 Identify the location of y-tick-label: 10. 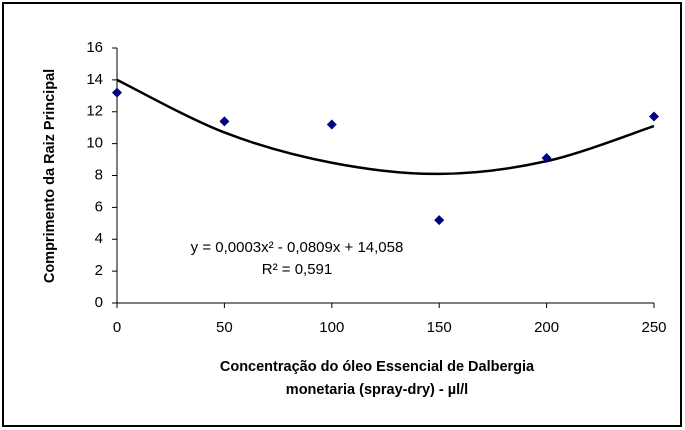
(94, 143).